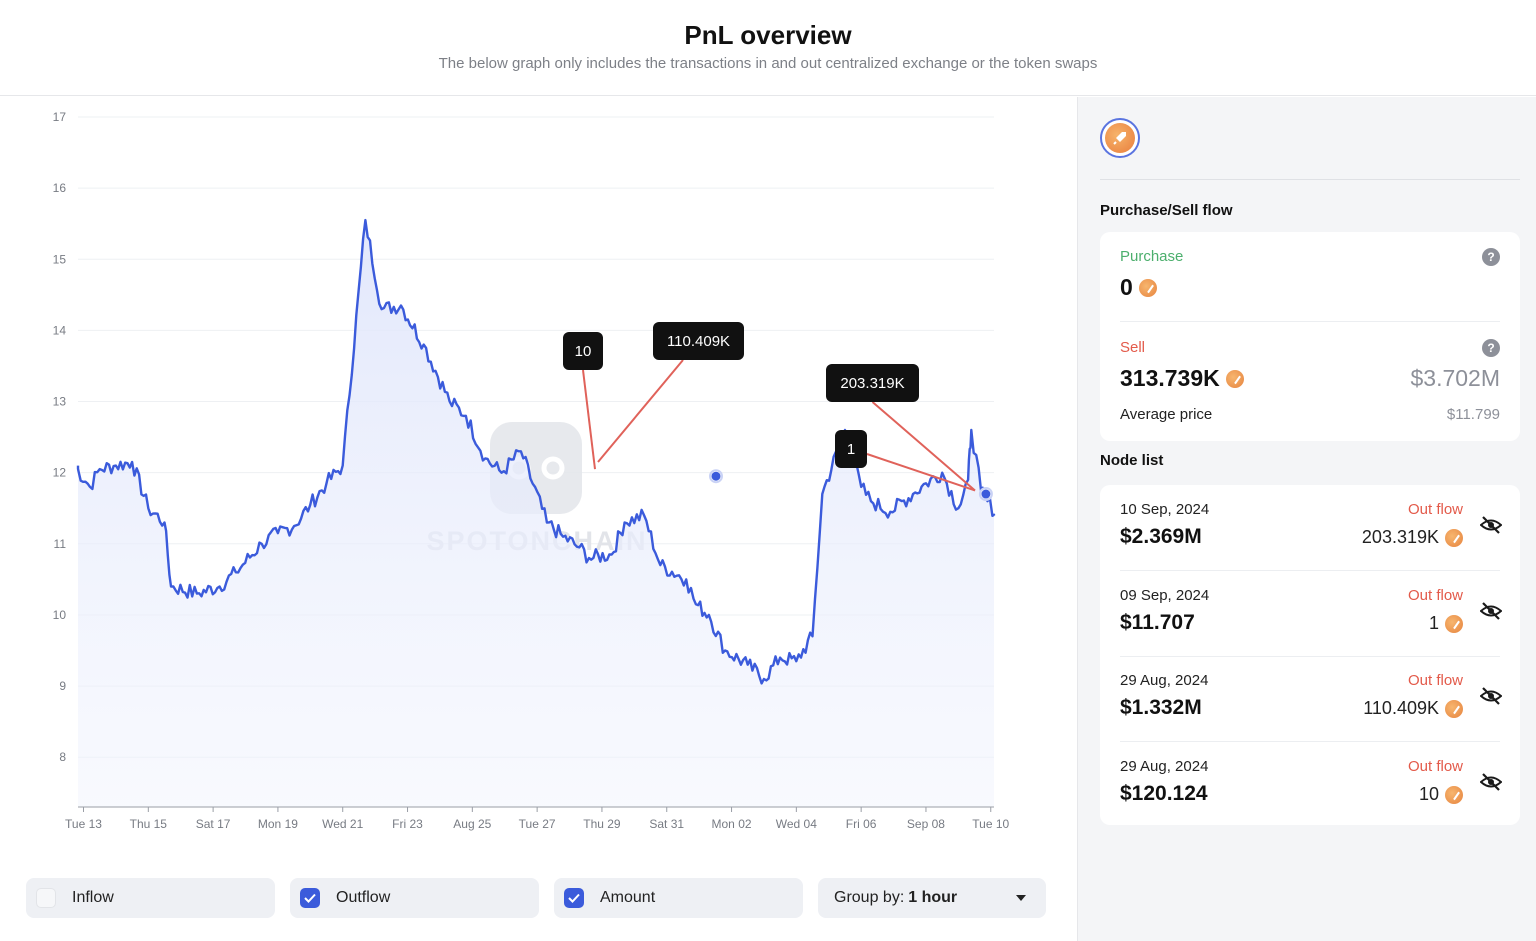  What do you see at coordinates (537, 824) in the screenshot?
I see `x-tick-label: Tue 27` at bounding box center [537, 824].